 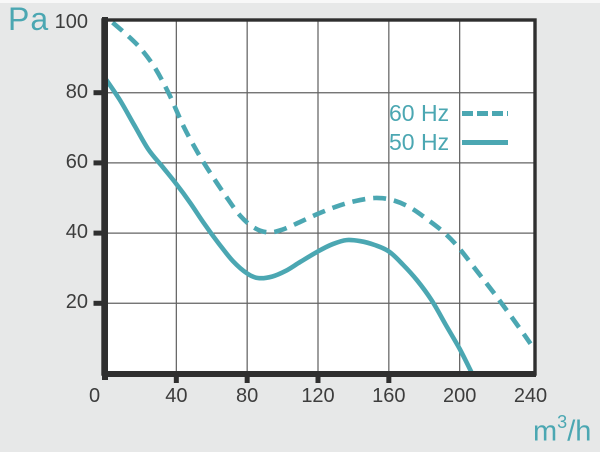 What do you see at coordinates (176, 396) in the screenshot?
I see `x-tick-label-40: 40` at bounding box center [176, 396].